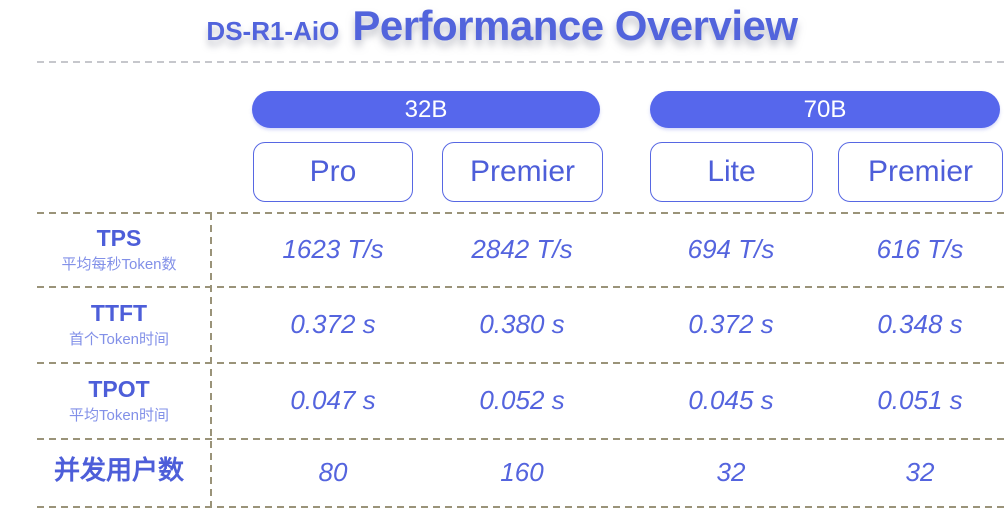 The image size is (1004, 512). What do you see at coordinates (522, 400) in the screenshot?
I see `value-tpot-32b-premier: 0.052 s` at bounding box center [522, 400].